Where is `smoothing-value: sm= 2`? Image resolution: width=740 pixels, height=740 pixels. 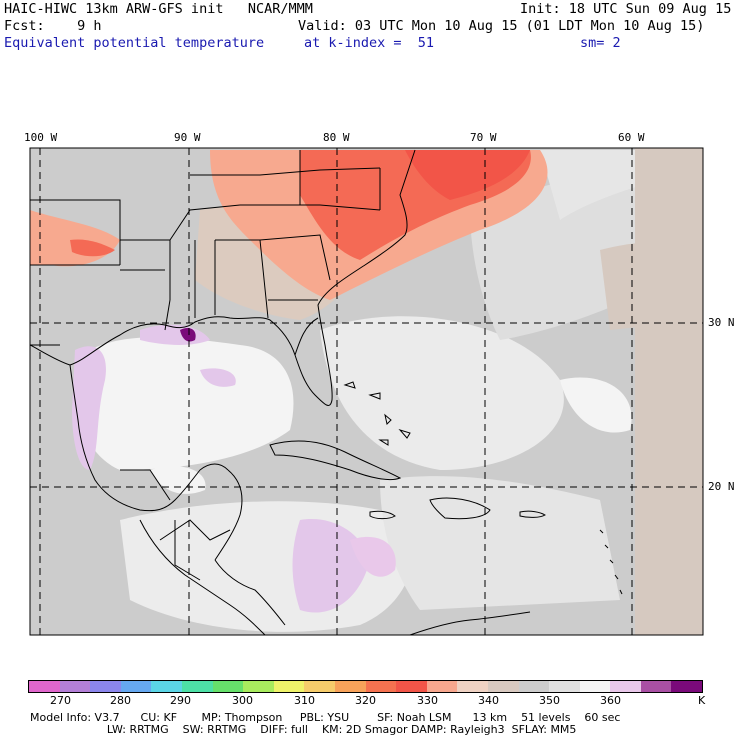 smoothing-value: sm= 2 is located at coordinates (600, 43).